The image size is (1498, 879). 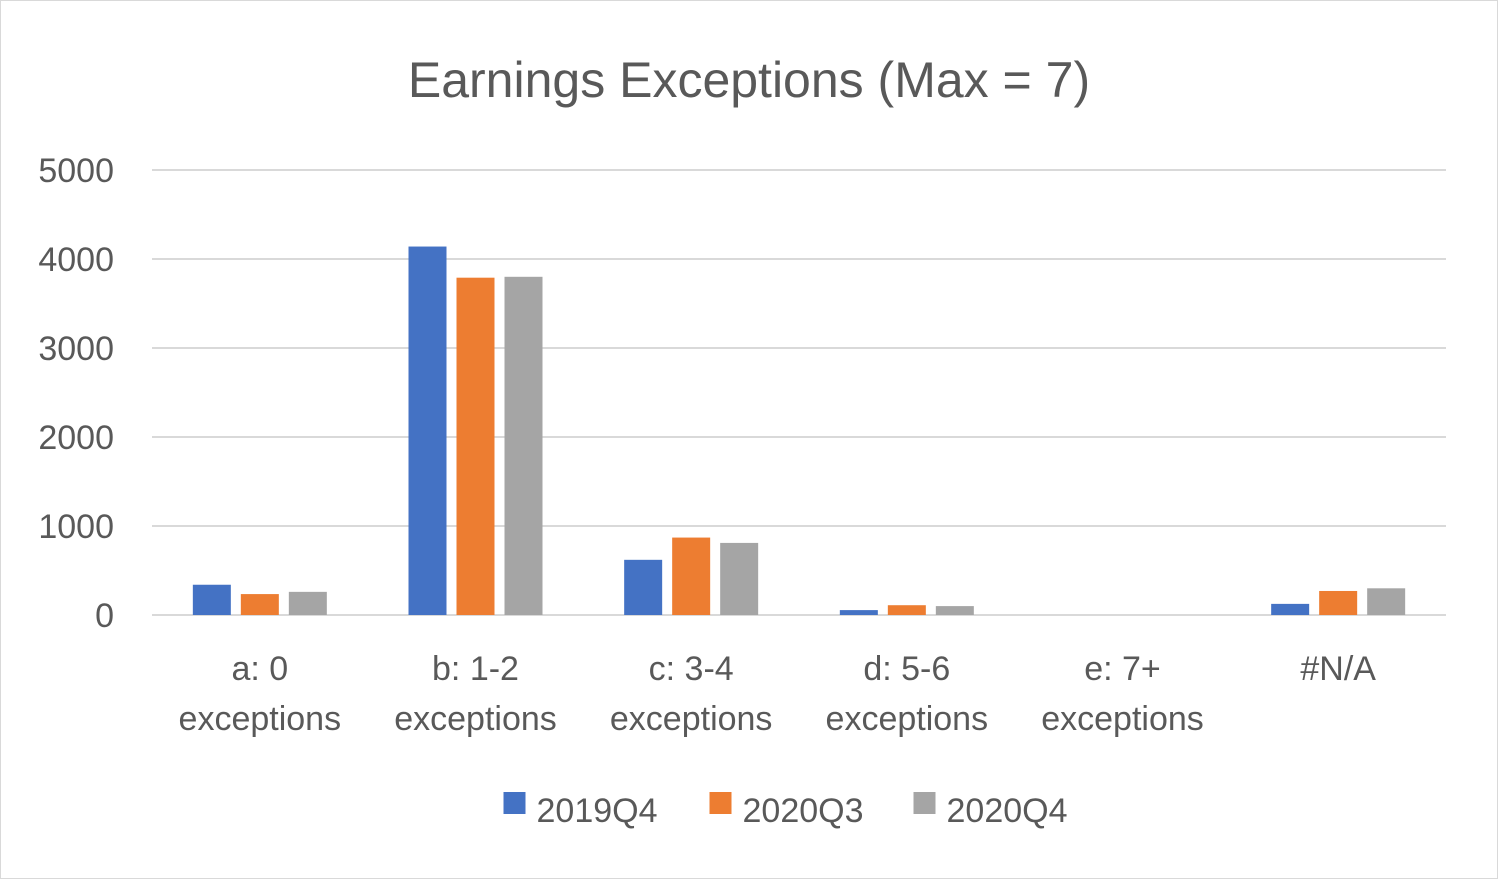 What do you see at coordinates (76, 349) in the screenshot?
I see `y-tick-label: 3000` at bounding box center [76, 349].